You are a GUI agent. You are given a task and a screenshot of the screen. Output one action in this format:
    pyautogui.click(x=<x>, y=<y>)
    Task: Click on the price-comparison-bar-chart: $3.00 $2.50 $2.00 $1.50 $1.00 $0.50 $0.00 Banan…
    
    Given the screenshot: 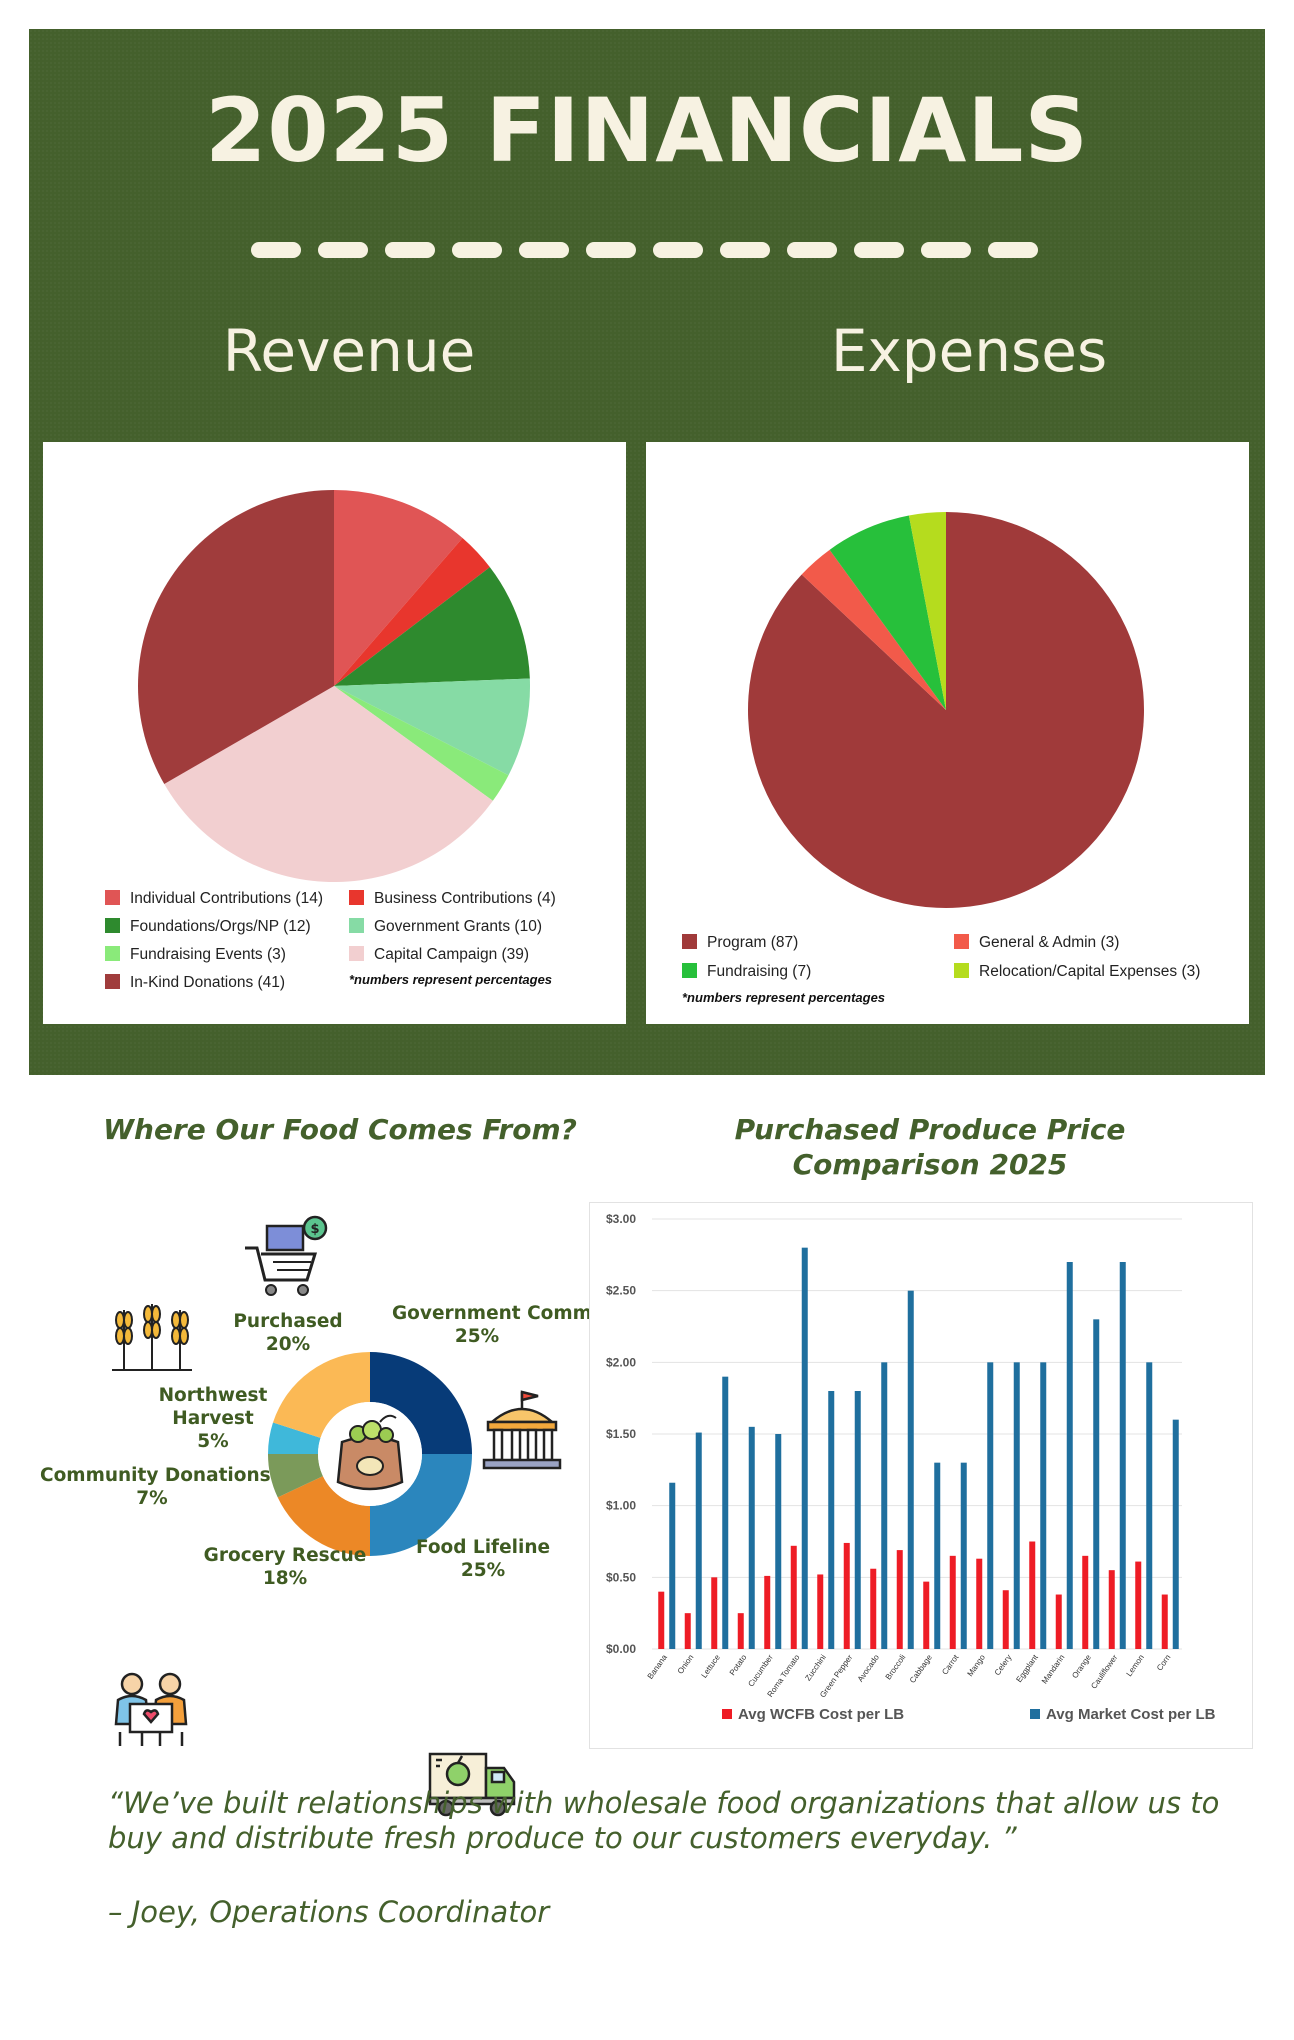 What is the action you would take?
    pyautogui.click(x=911, y=1467)
    